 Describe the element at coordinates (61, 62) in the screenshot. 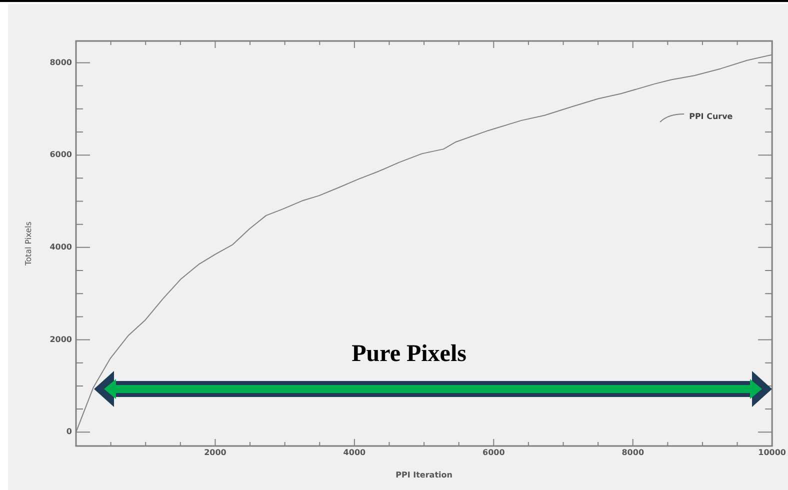

I see `y-tick-label: 8000` at that location.